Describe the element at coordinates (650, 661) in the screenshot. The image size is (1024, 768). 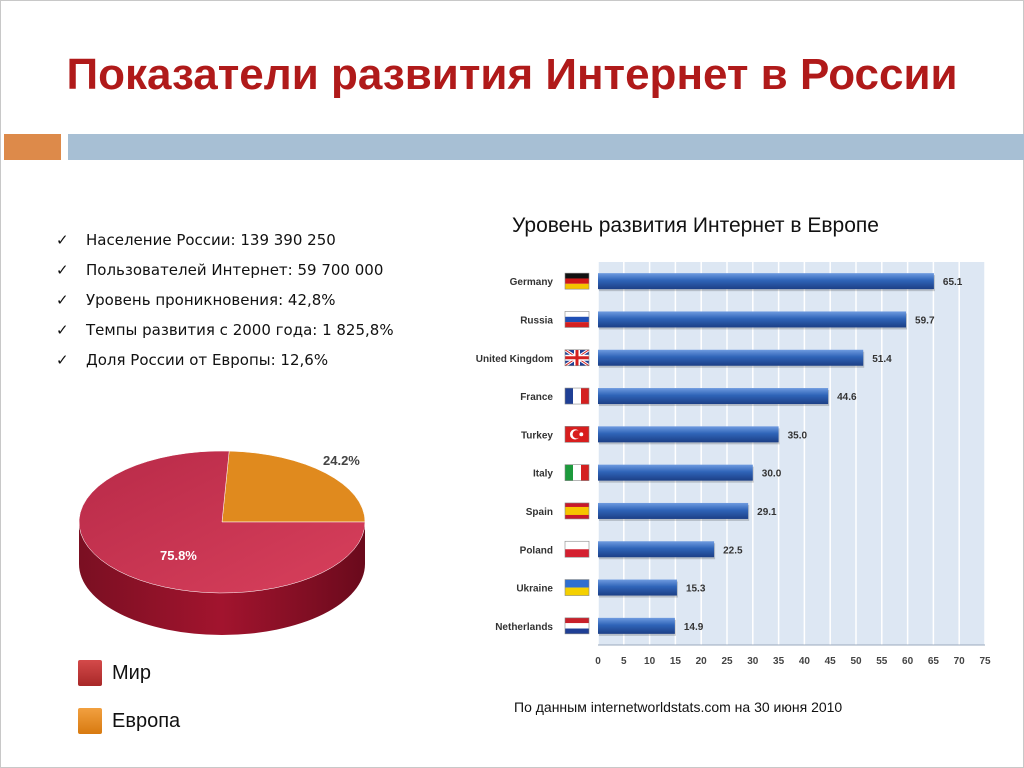
I see `x-tick-label: 10` at that location.